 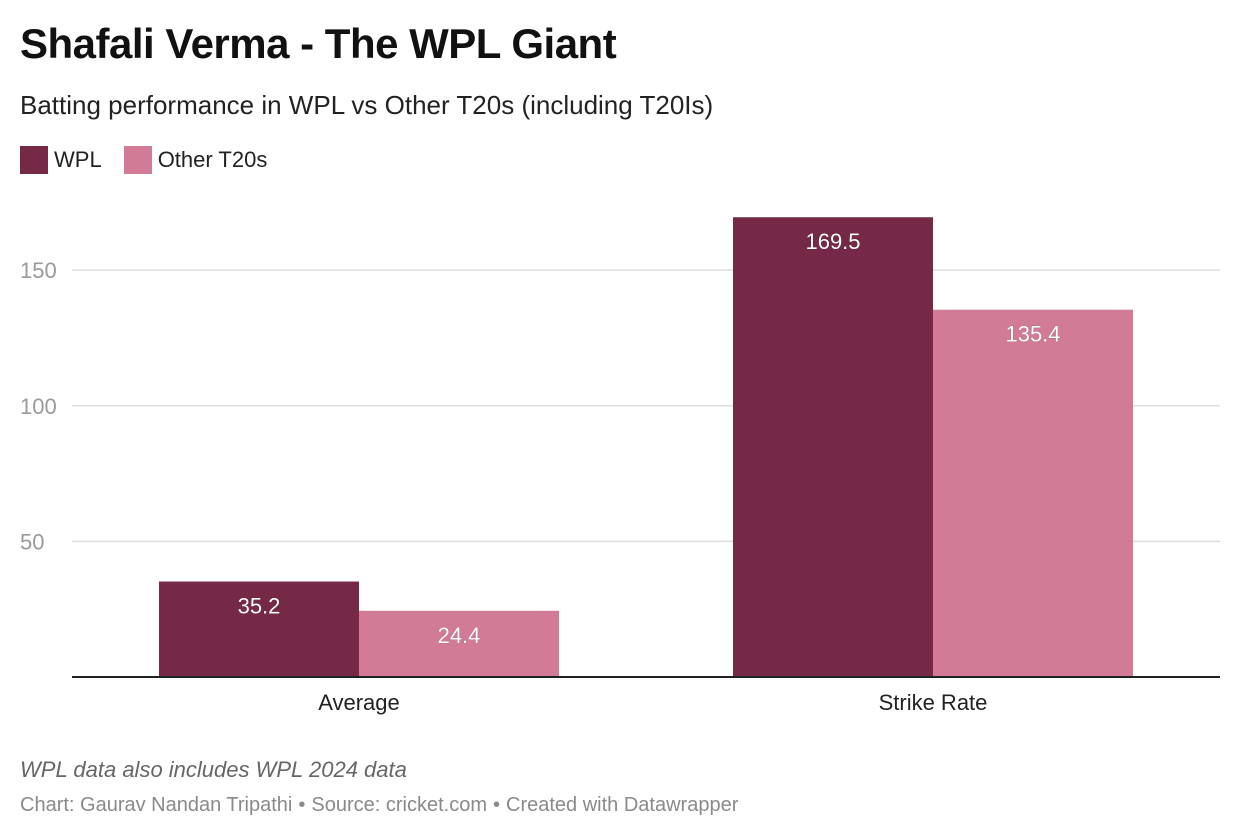 What do you see at coordinates (32, 541) in the screenshot?
I see `y-tick-label: 50` at bounding box center [32, 541].